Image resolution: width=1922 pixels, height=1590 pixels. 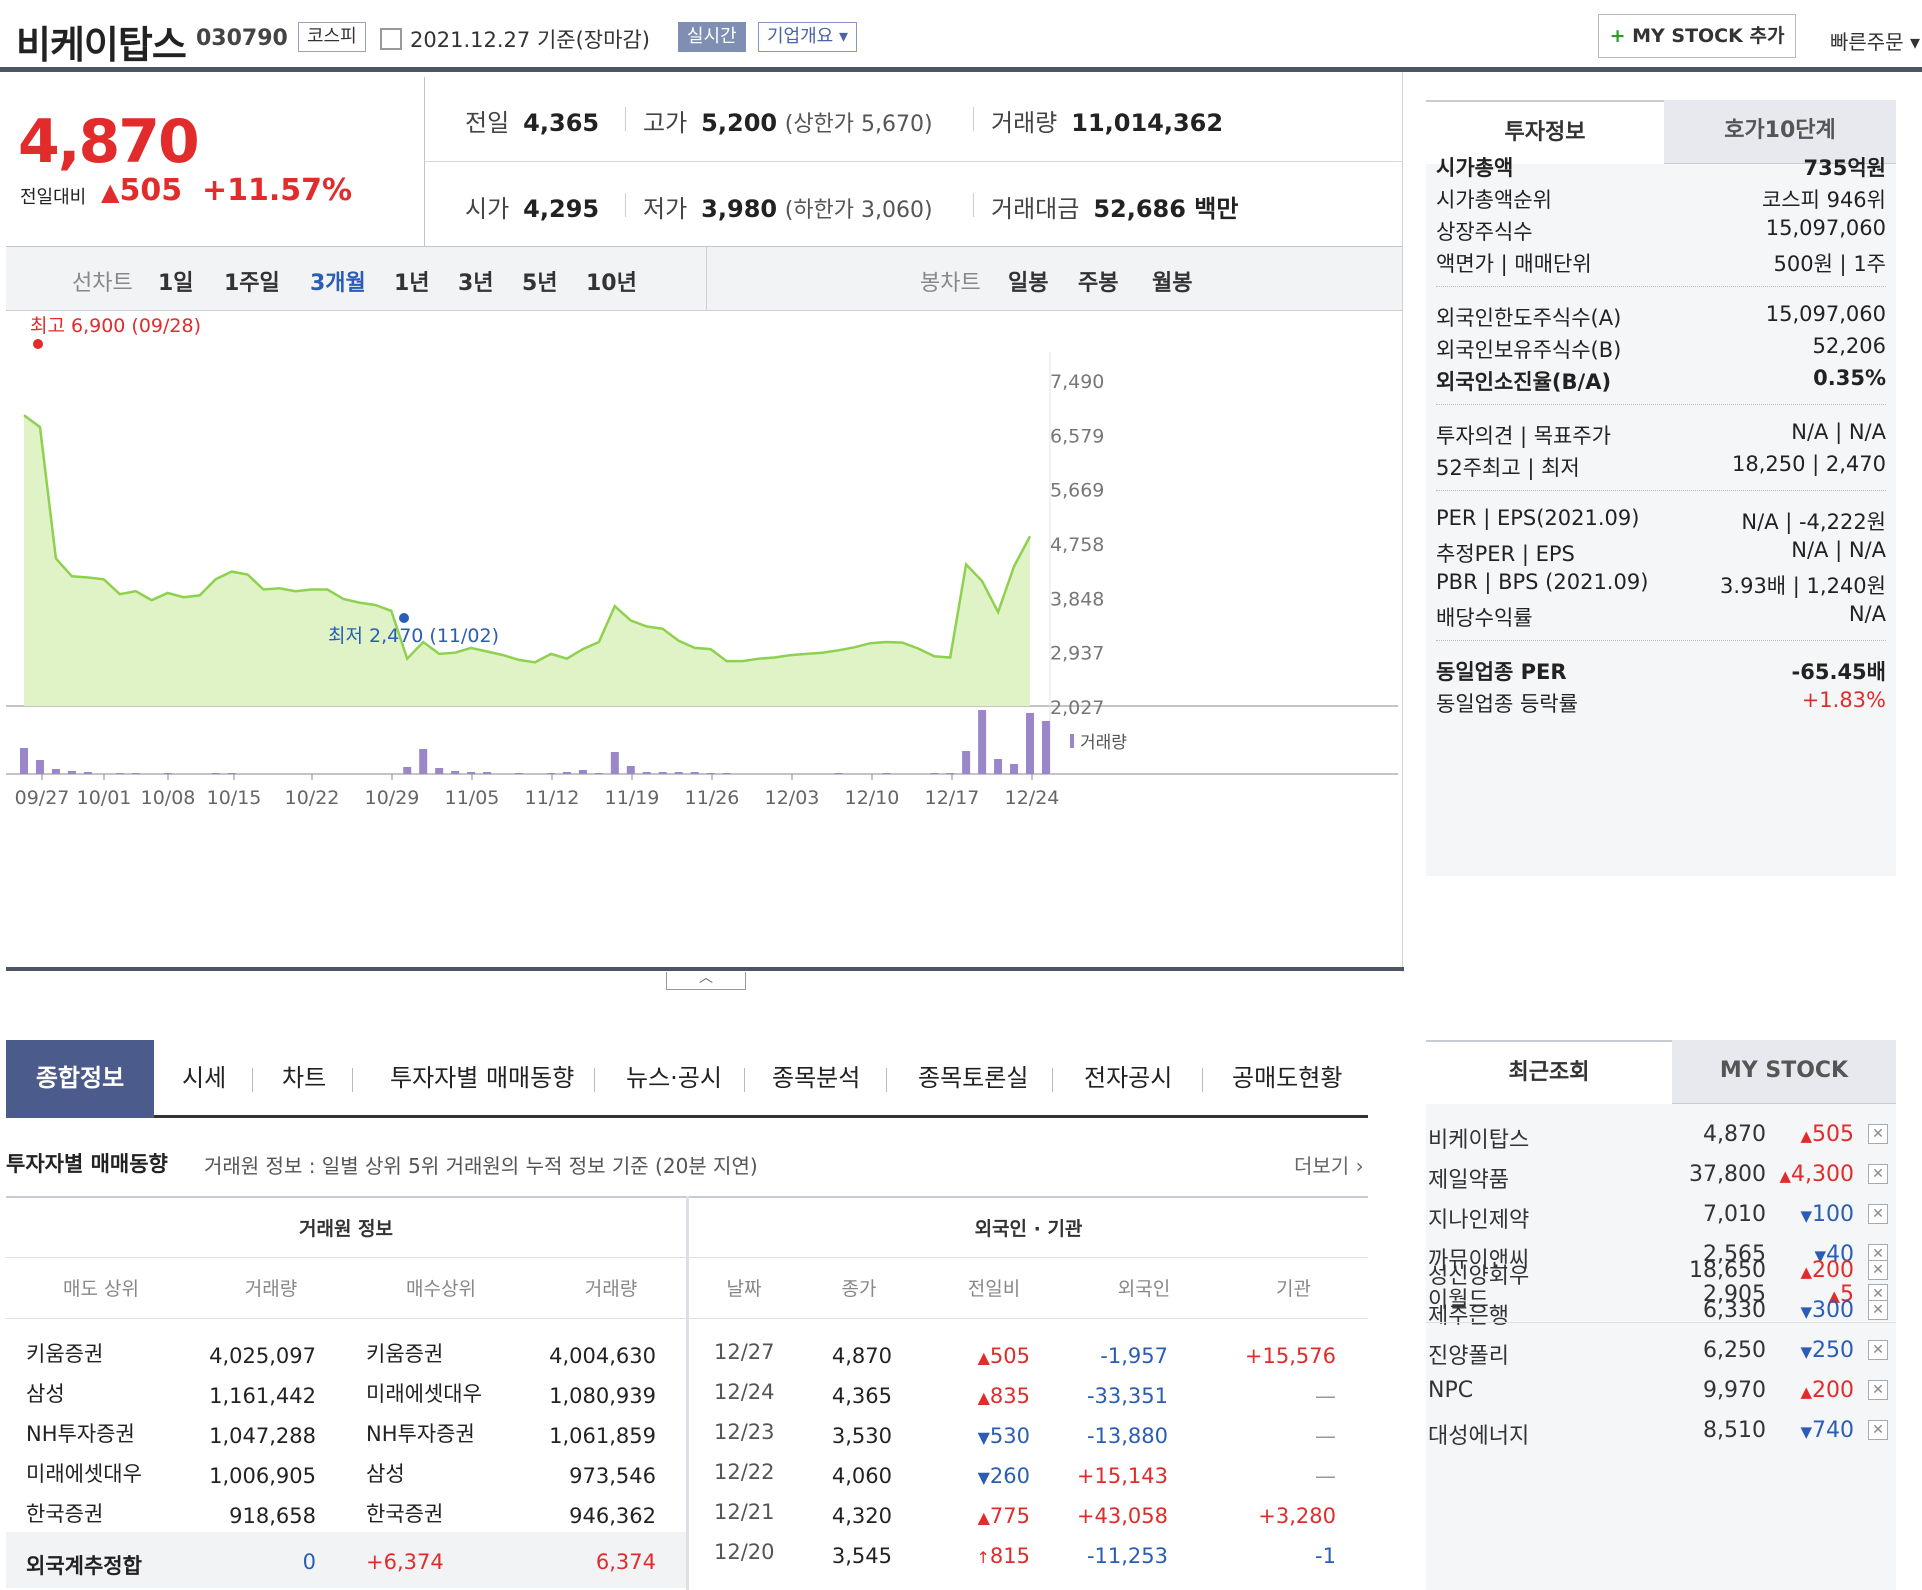 I want to click on more-link: 더보기 ›, so click(x=1329, y=1164).